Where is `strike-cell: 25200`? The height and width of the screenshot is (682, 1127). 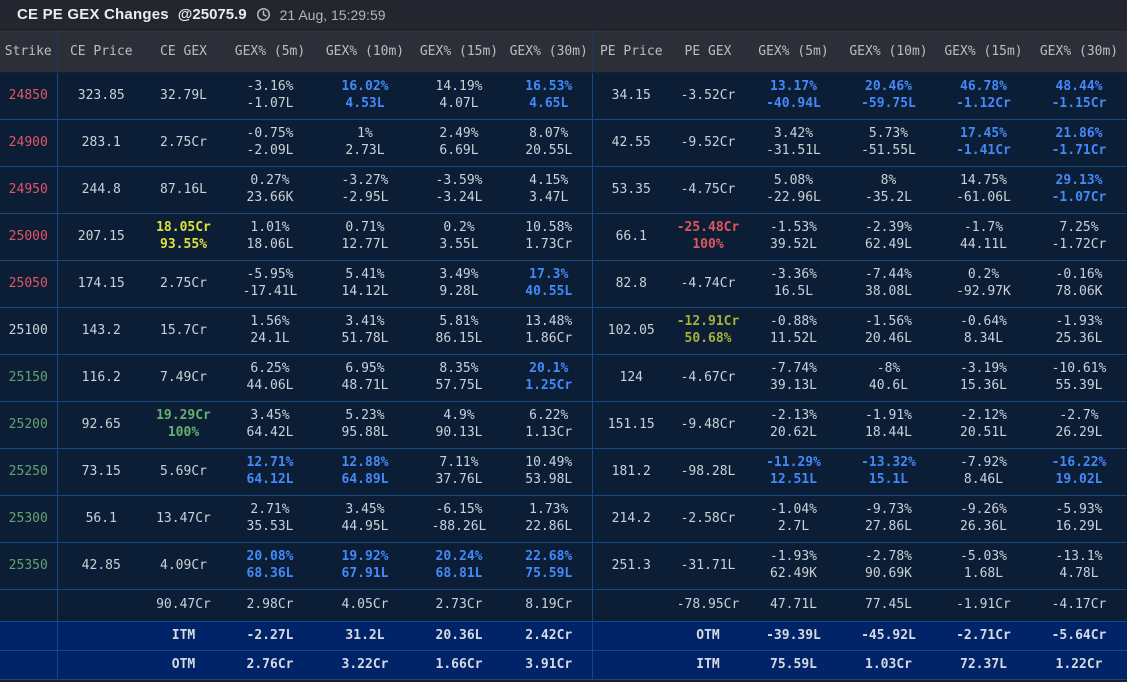 strike-cell: 25200 is located at coordinates (29, 425).